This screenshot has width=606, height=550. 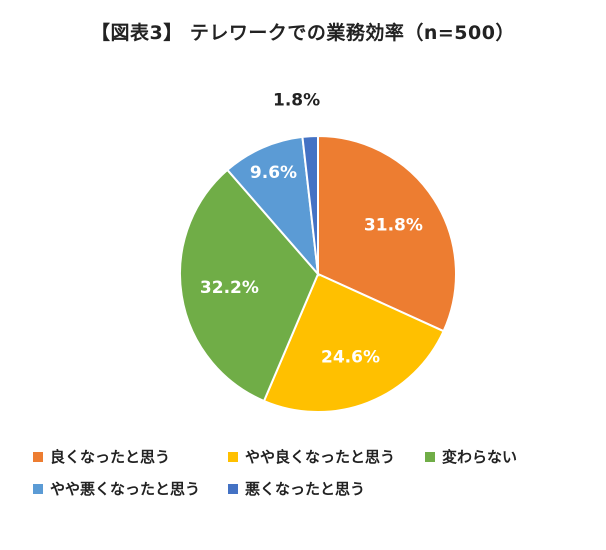 What do you see at coordinates (305, 489) in the screenshot?
I see `legend-label-4: 悪くなったと思う` at bounding box center [305, 489].